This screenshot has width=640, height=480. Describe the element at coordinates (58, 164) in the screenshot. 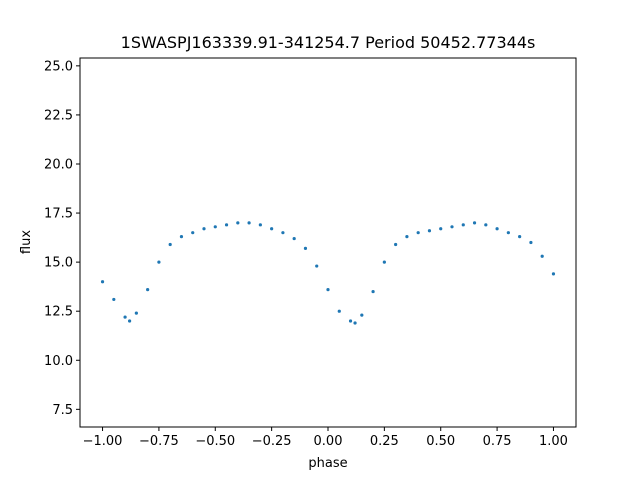

I see `y-tick-label: 20.0` at that location.